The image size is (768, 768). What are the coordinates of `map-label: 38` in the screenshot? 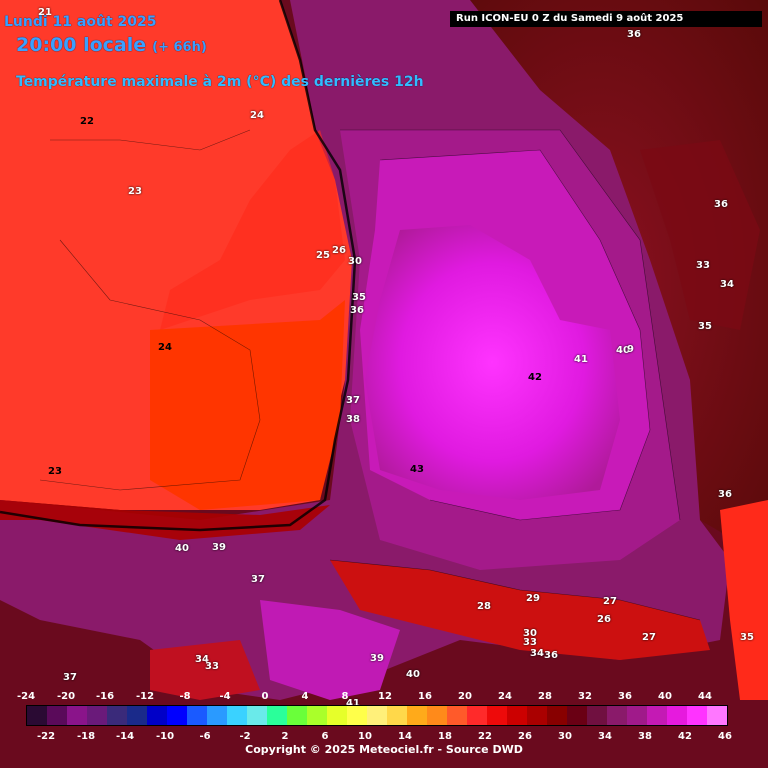 It's located at (353, 419).